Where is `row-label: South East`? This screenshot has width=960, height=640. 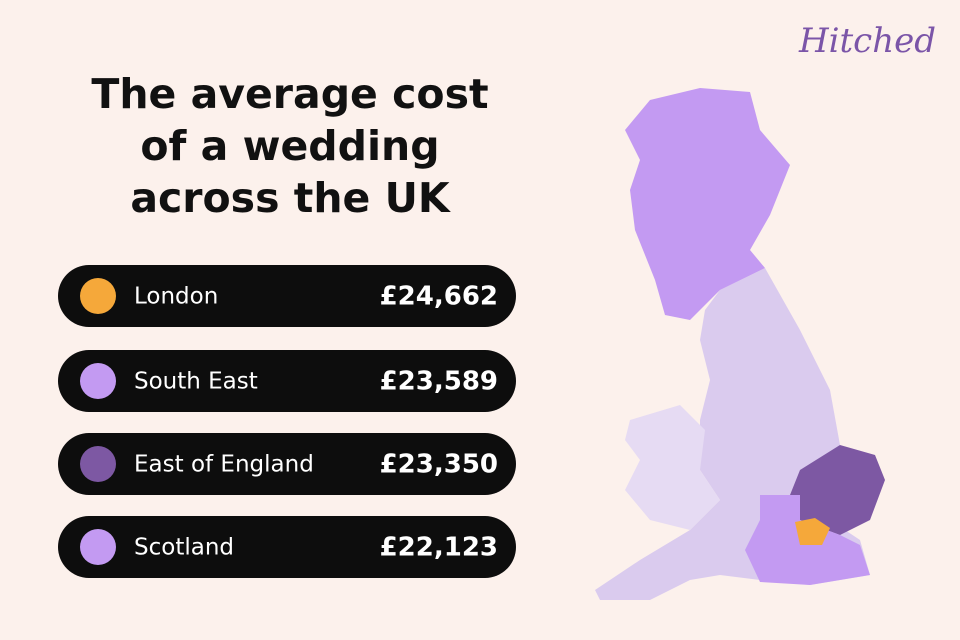
row-label: South East is located at coordinates (196, 382).